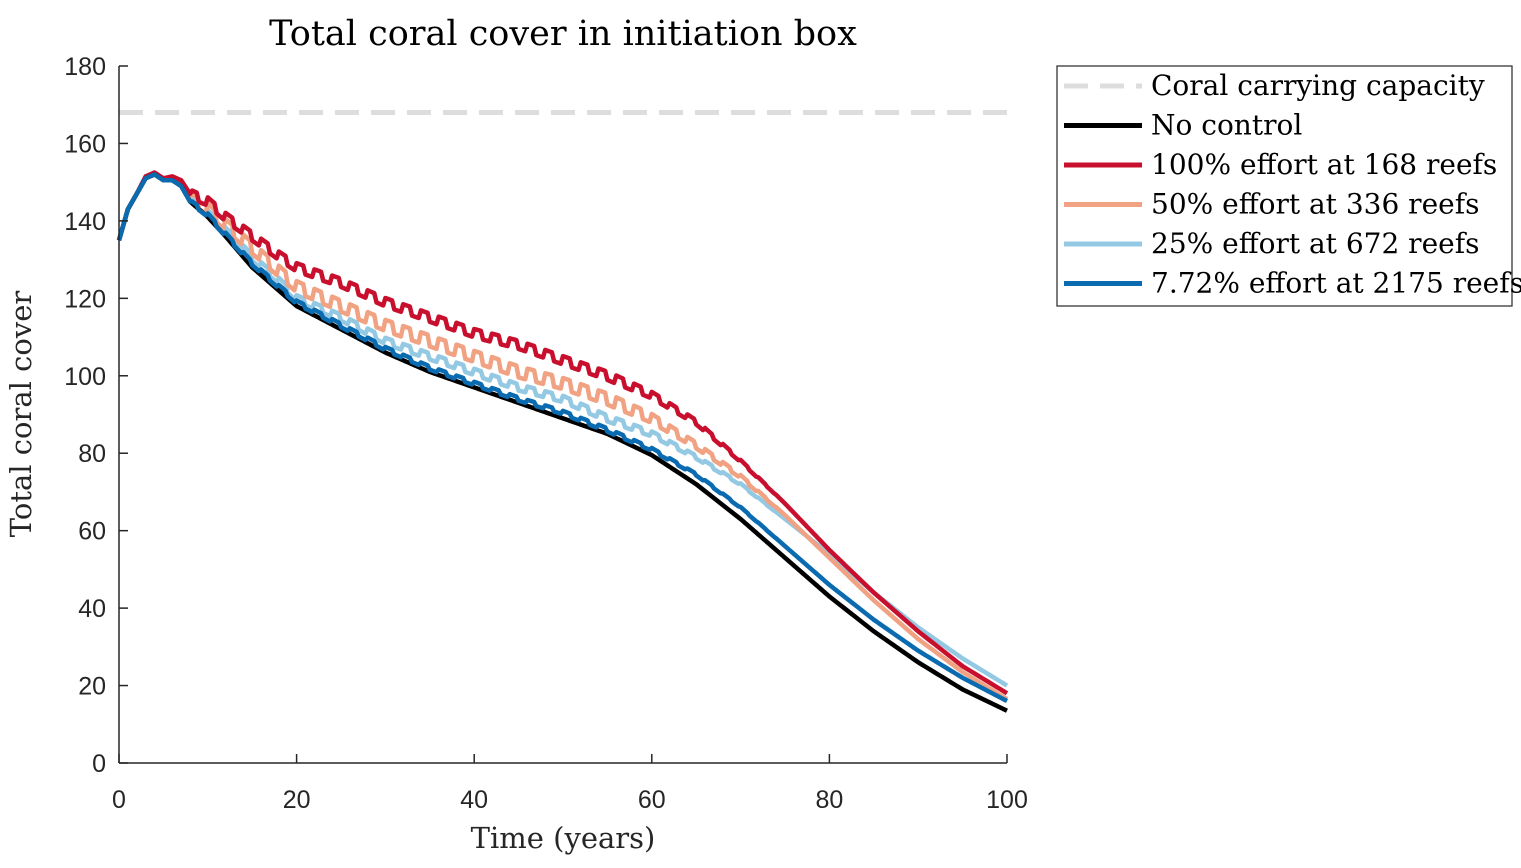 The width and height of the screenshot is (1521, 868). I want to click on x-tick-label: 60, so click(652, 800).